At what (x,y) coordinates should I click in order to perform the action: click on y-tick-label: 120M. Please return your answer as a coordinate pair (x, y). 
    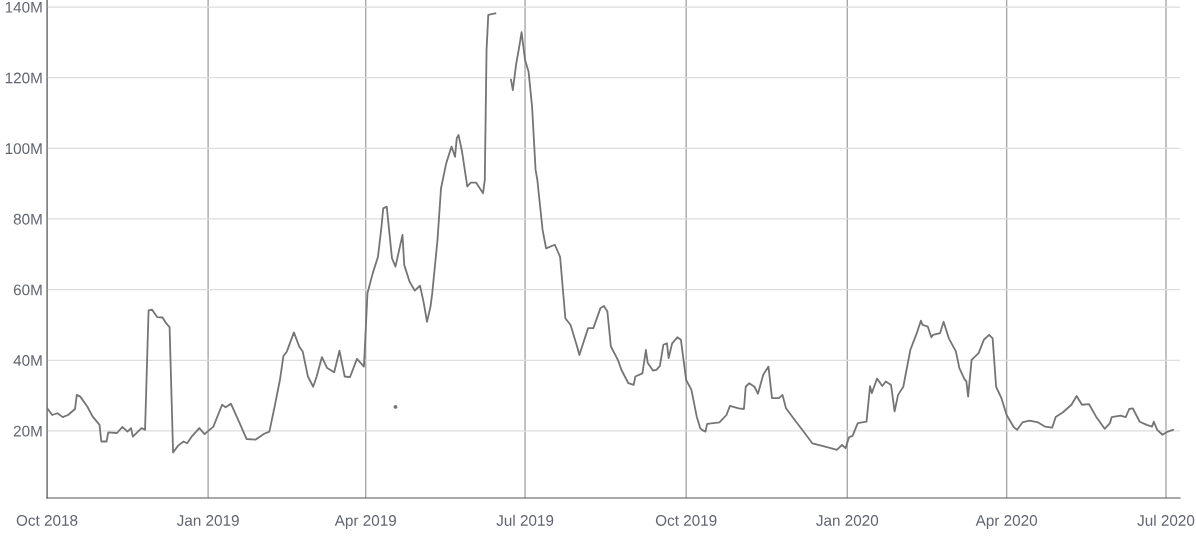
    Looking at the image, I should click on (23, 78).